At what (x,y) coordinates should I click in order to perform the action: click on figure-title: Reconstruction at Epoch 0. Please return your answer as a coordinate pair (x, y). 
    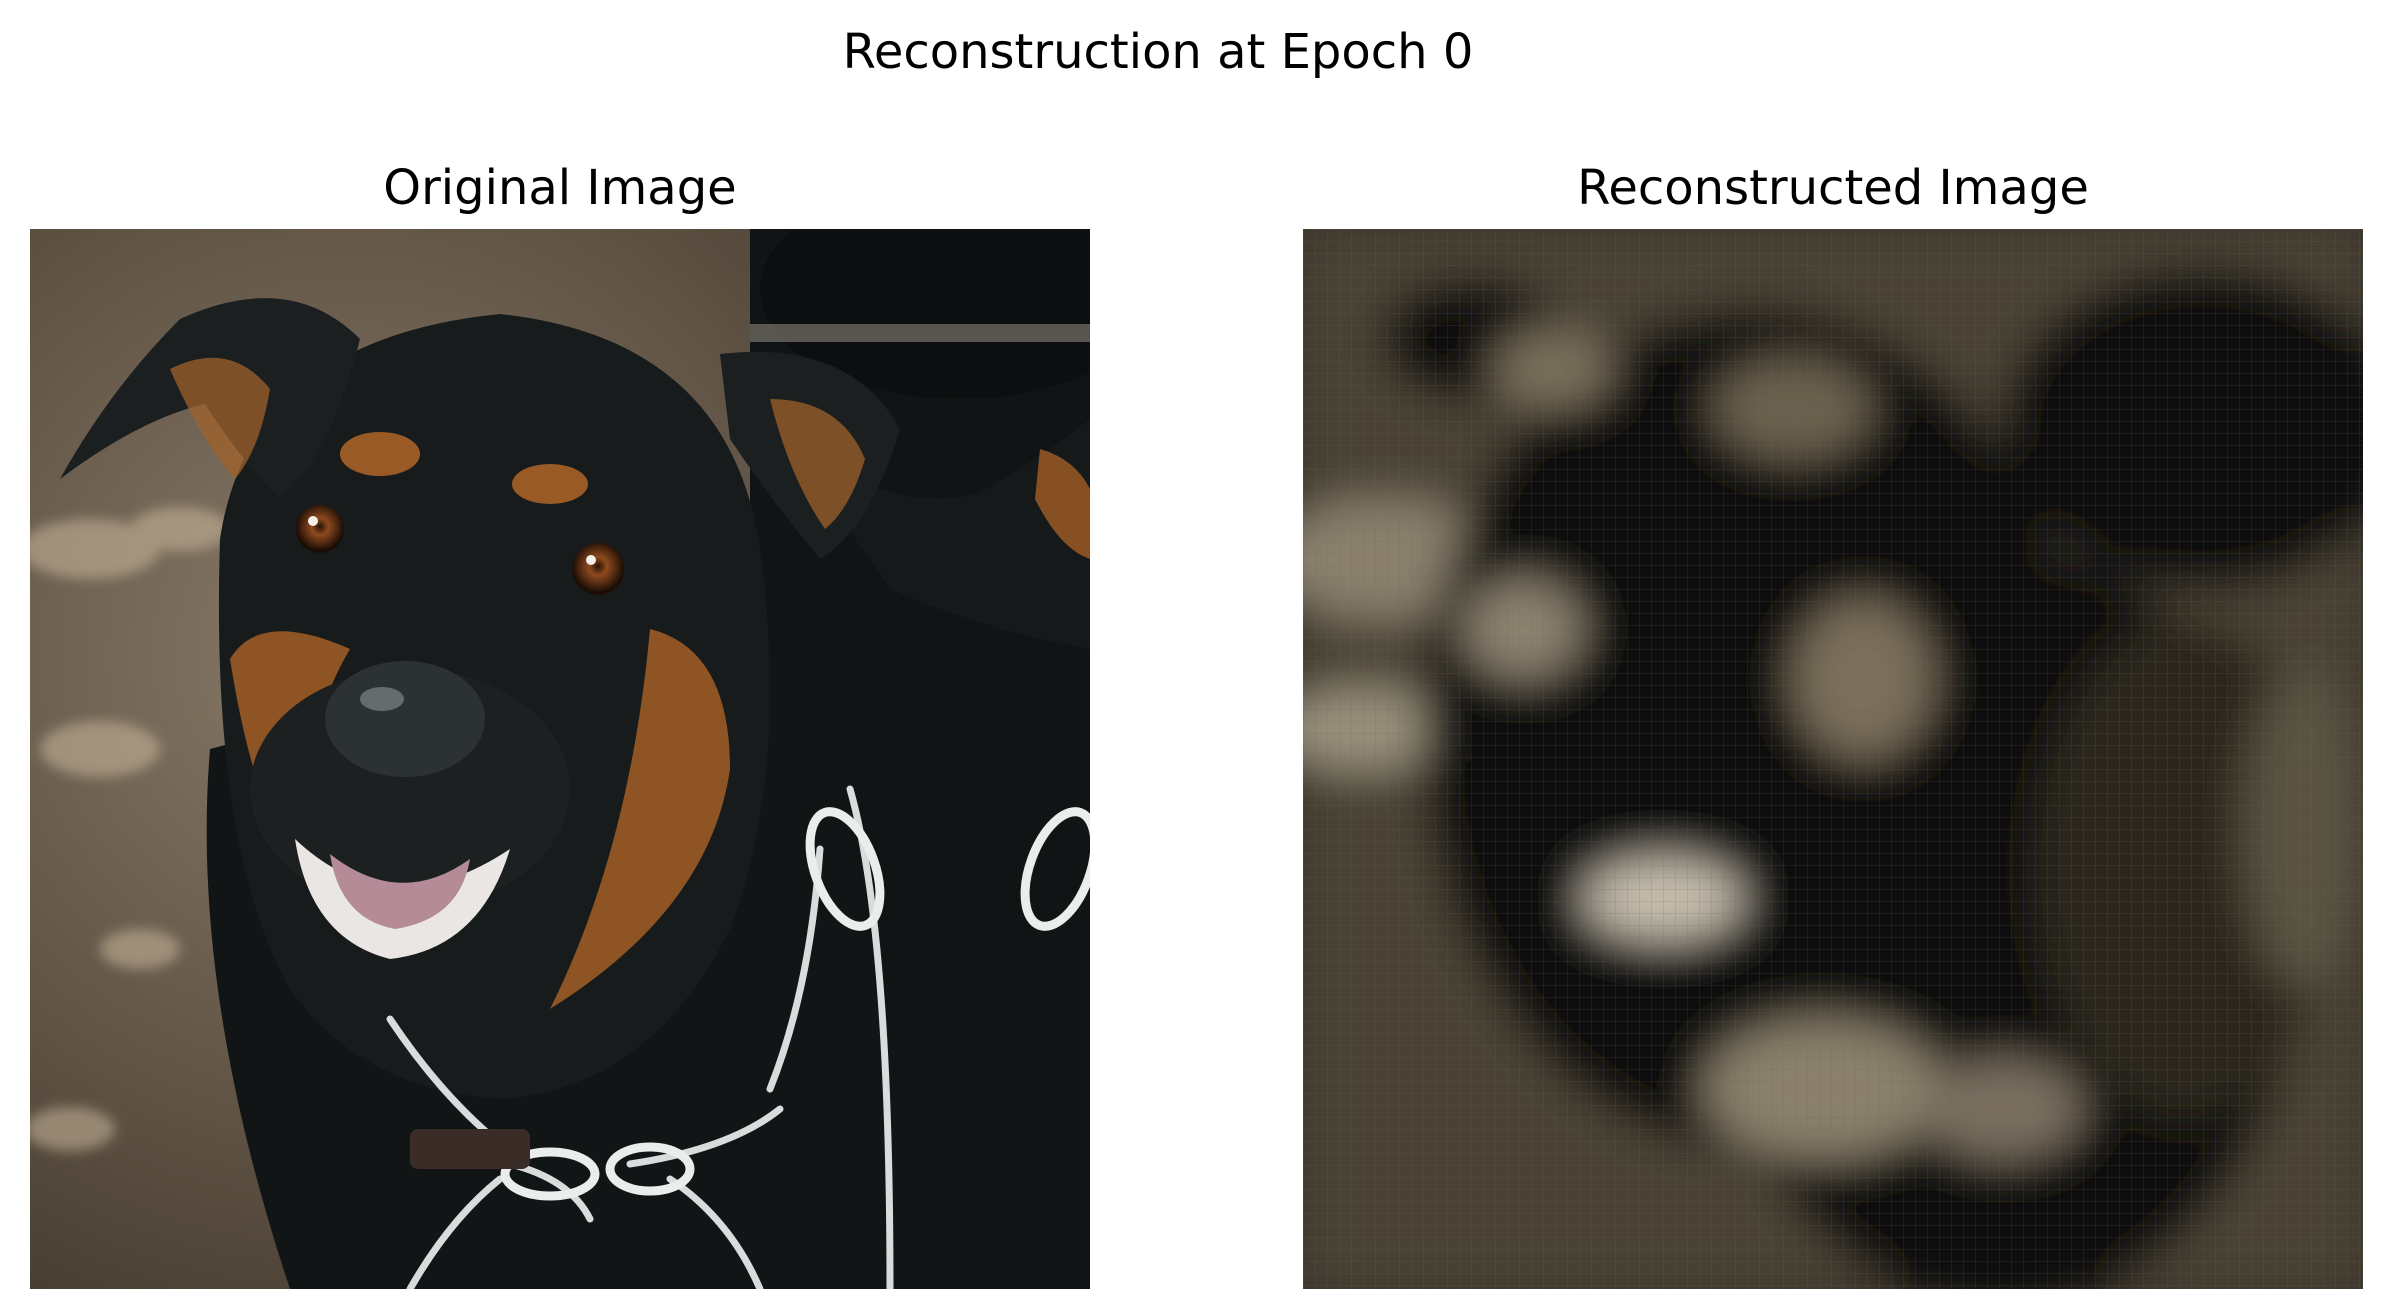
    Looking at the image, I should click on (1158, 52).